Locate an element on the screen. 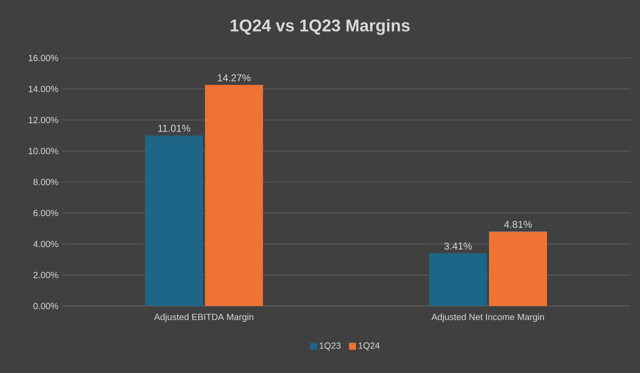  y-tick-label: 6.00% is located at coordinates (46, 213).